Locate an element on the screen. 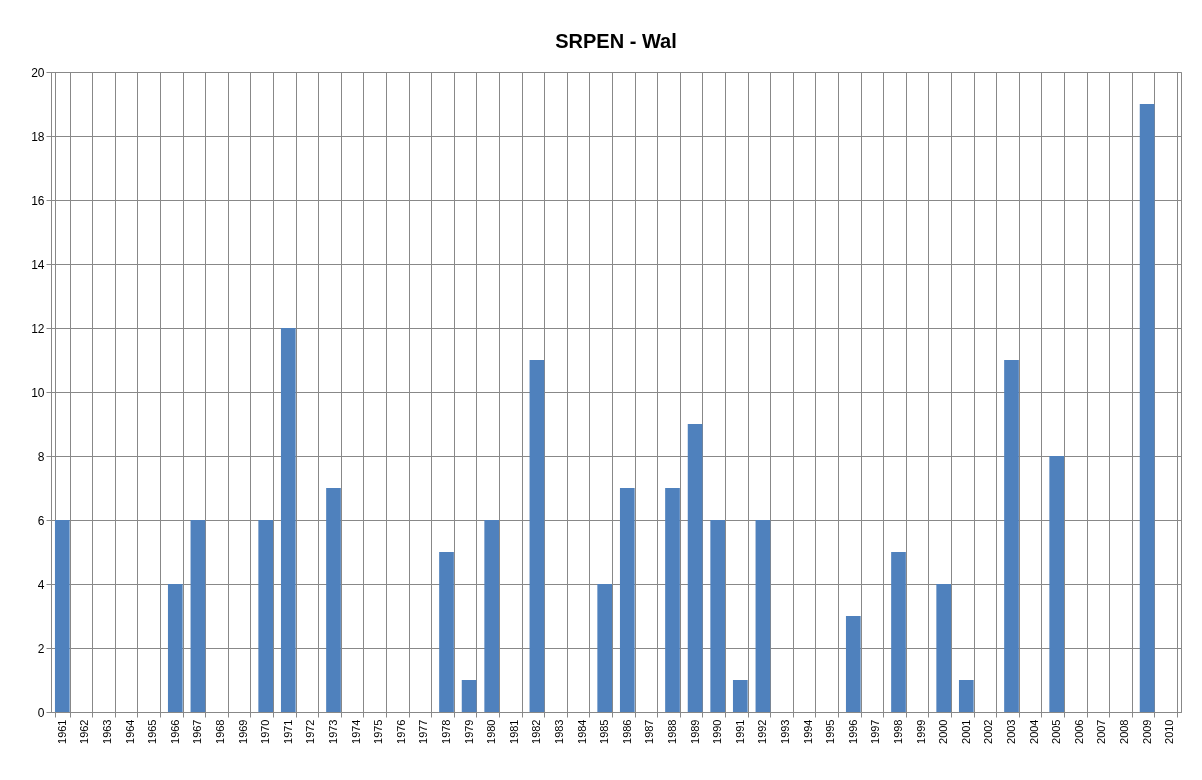 This screenshot has width=1202, height=780. x-tick-label: 1995 is located at coordinates (830, 731).